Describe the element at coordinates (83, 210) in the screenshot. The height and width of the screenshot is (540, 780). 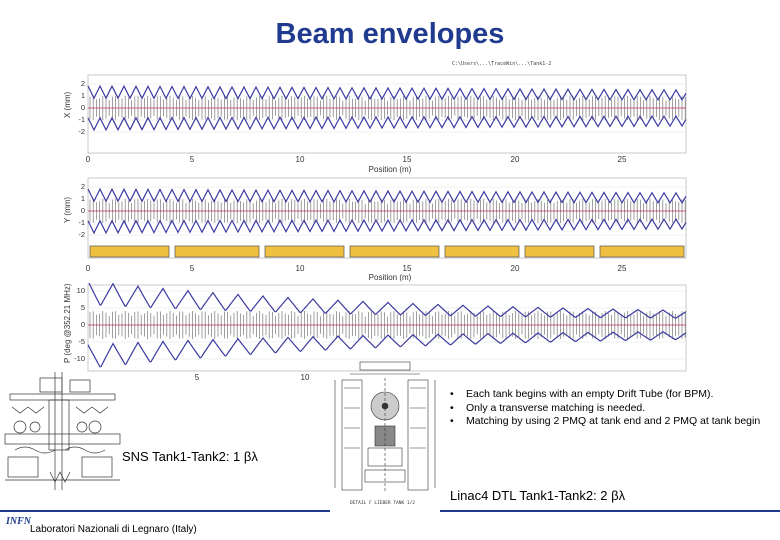
I see `y-ytick: 0` at that location.